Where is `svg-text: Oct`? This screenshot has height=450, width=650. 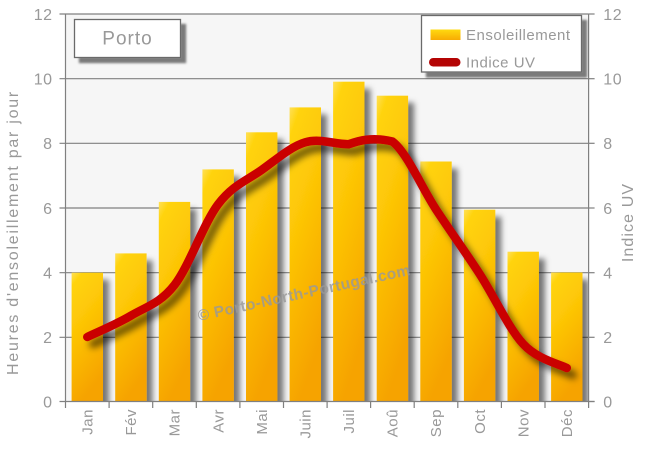
svg-text: Oct is located at coordinates (480, 421).